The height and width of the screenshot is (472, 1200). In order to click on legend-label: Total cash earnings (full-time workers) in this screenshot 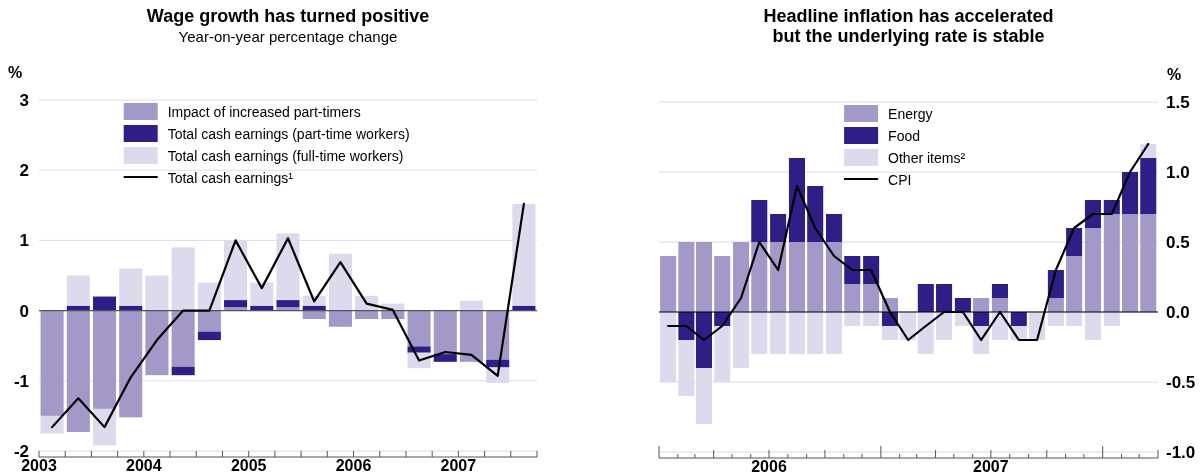, I will do `click(285, 155)`.